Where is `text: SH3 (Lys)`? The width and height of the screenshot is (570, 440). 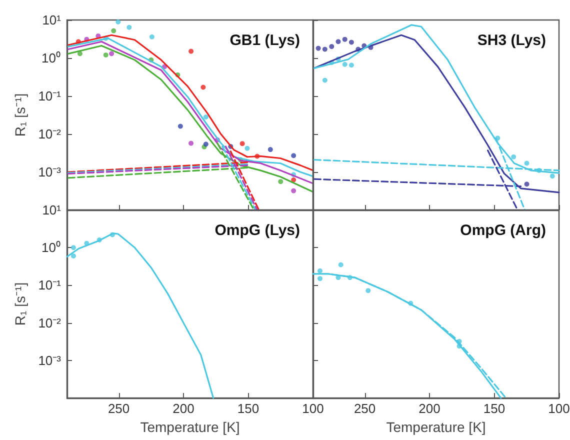 text: SH3 (Lys) is located at coordinates (511, 40).